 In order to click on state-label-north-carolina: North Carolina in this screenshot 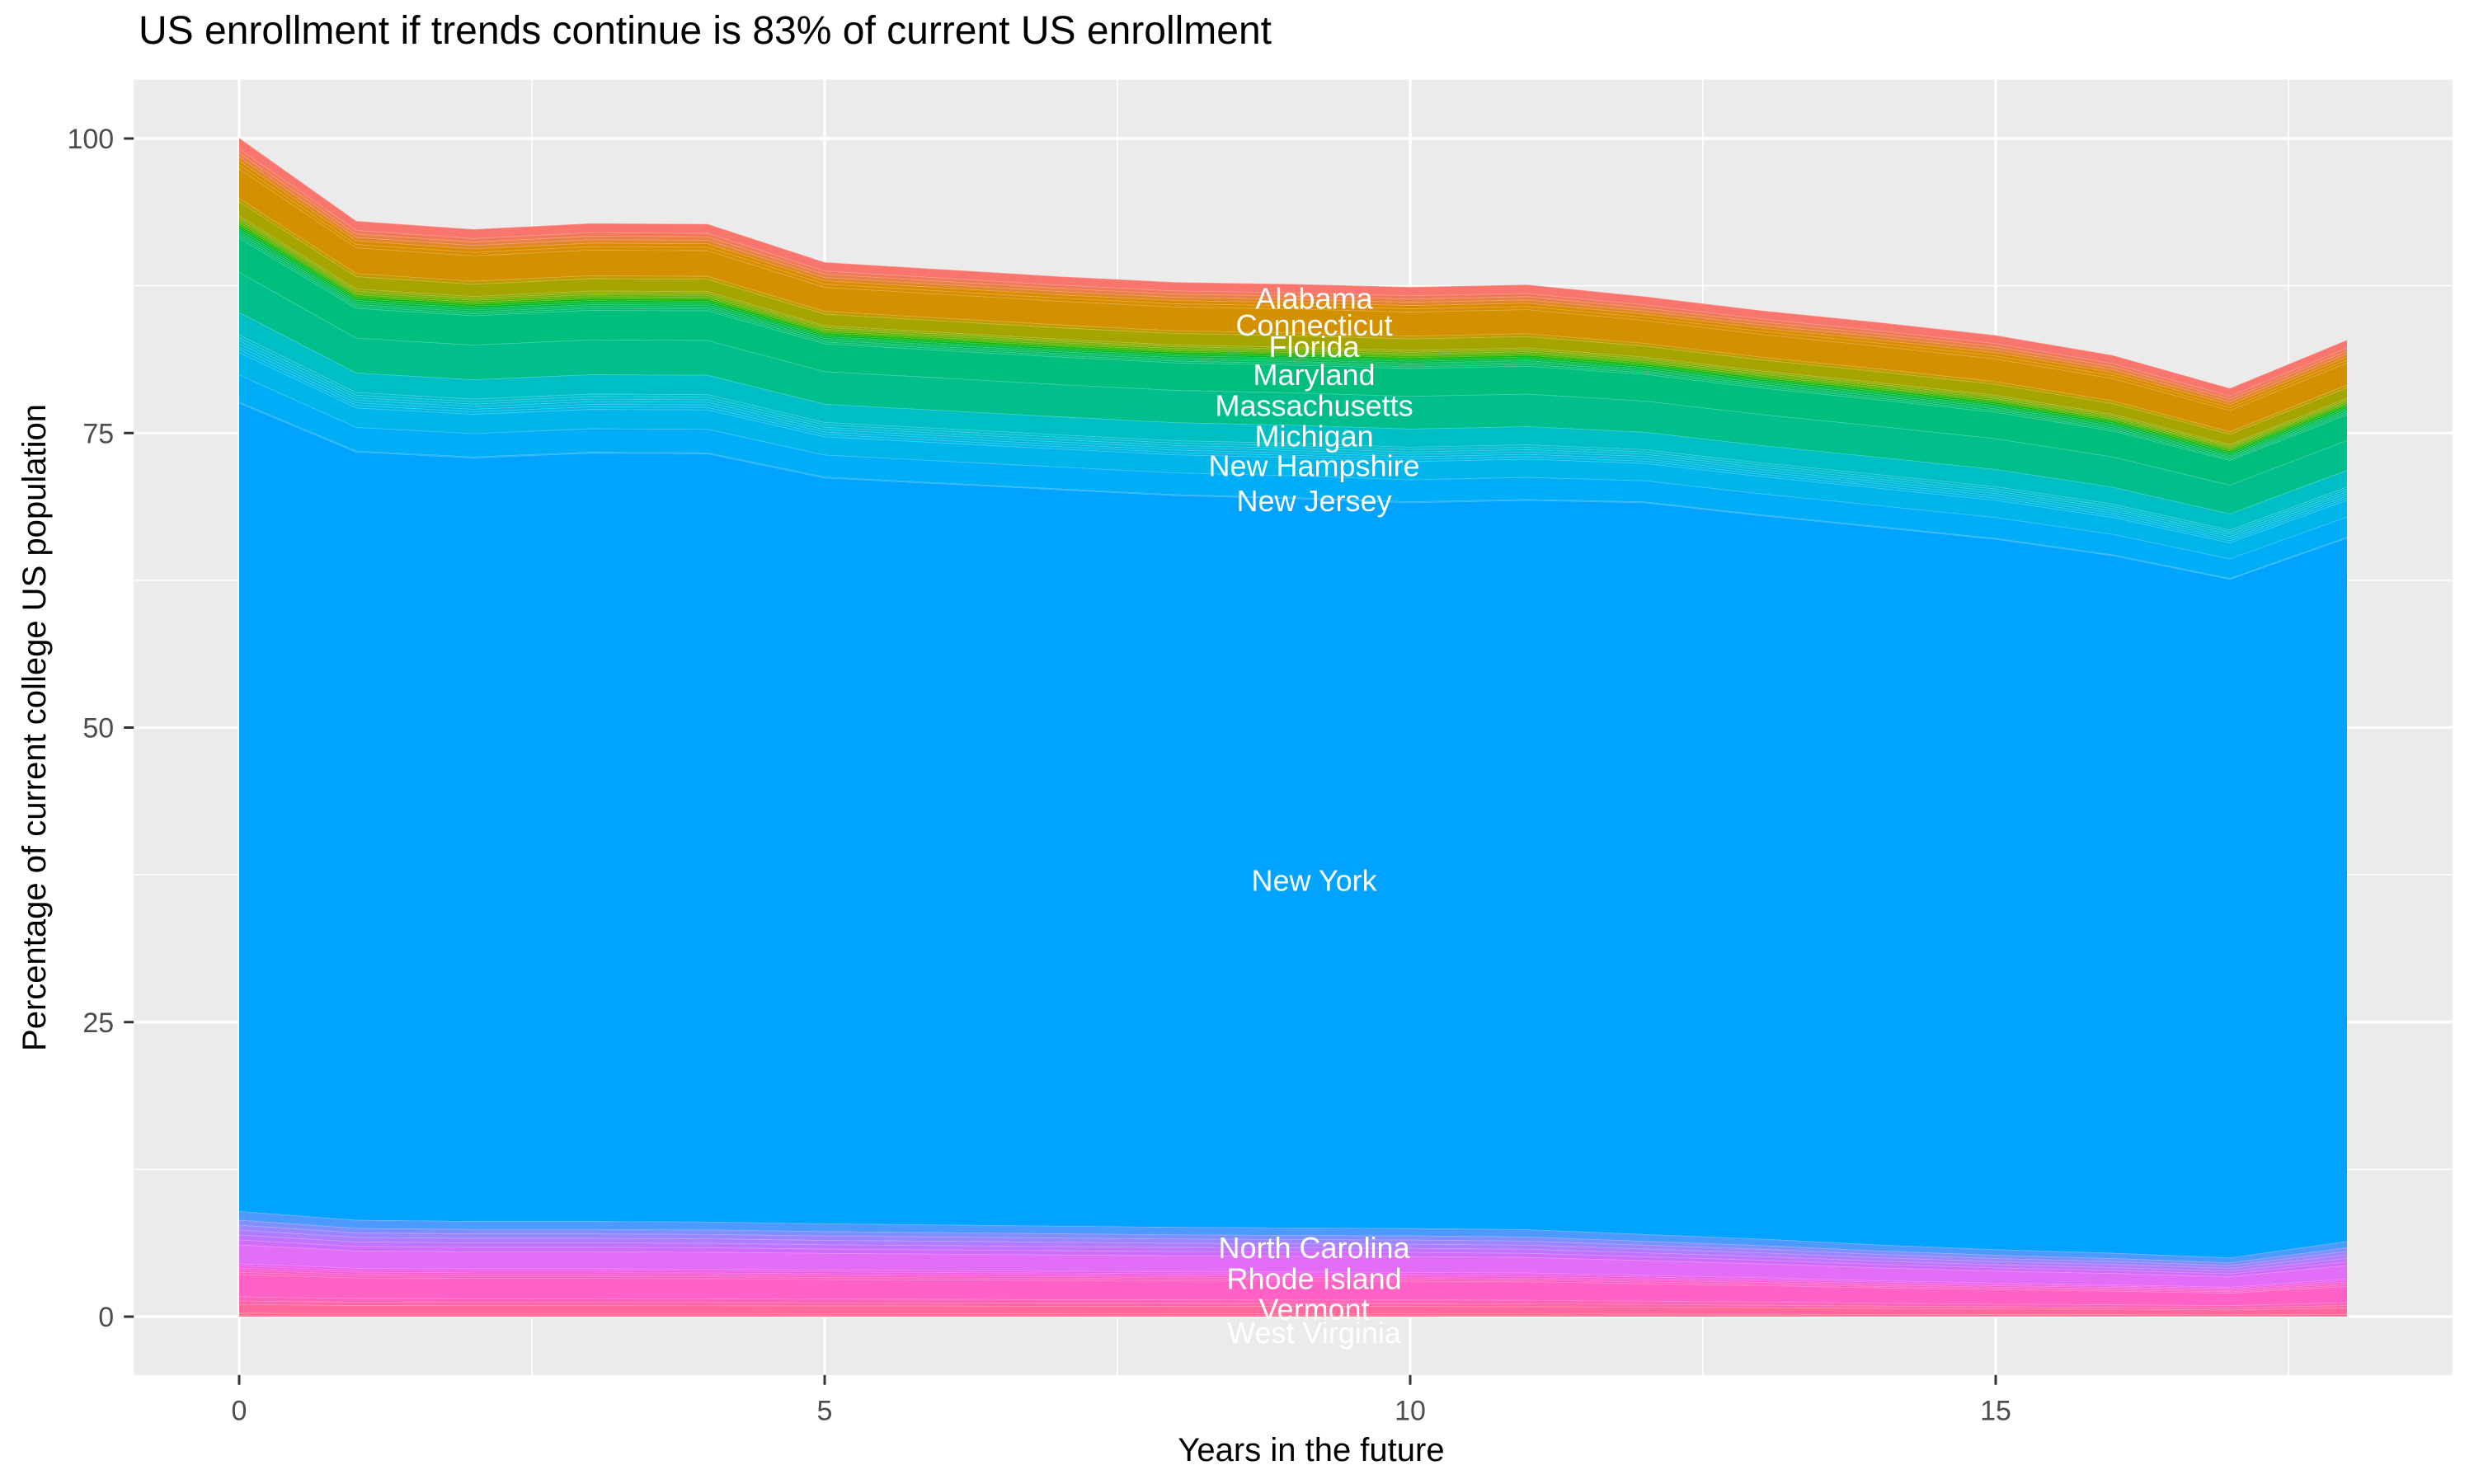, I will do `click(1315, 1248)`.